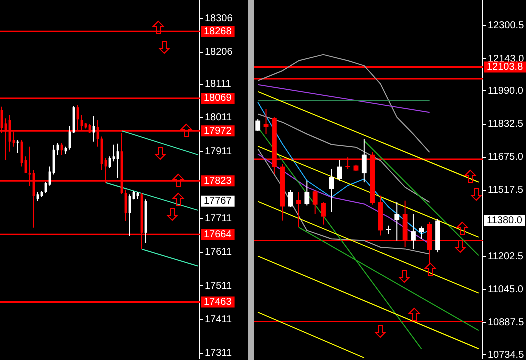  I want to click on ref-line-label: 18268, so click(218, 32).